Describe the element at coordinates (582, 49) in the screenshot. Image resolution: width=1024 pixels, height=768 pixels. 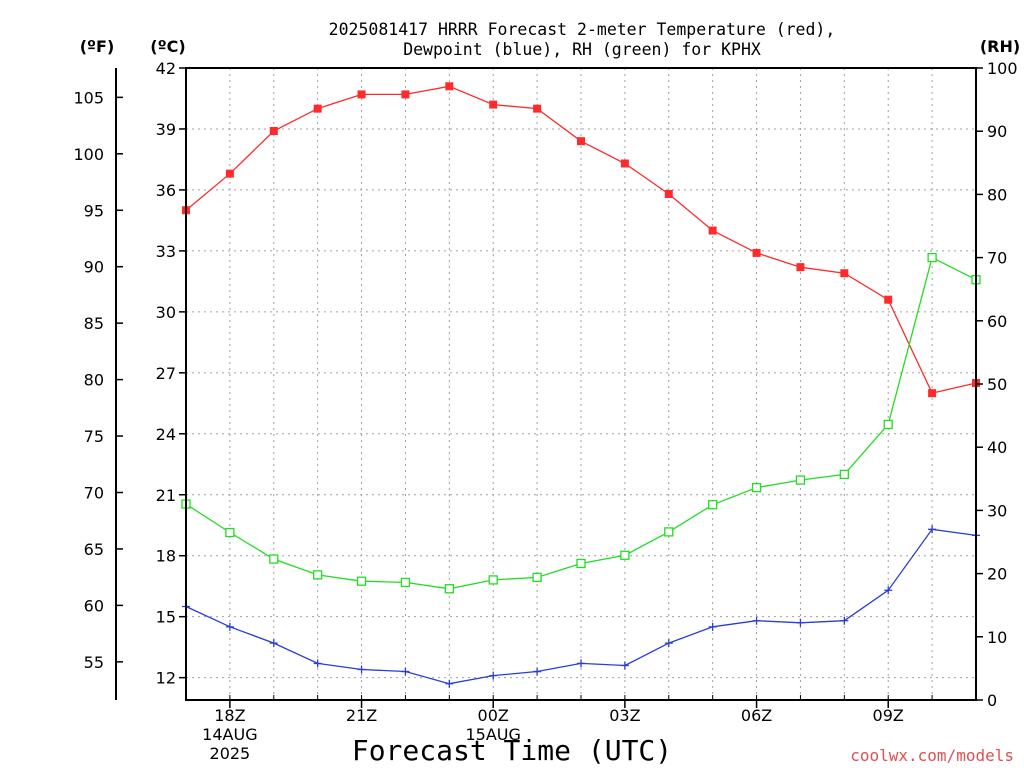
I see `chart-title-line2: Dewpoint (blue), RH (green) for KPHX` at that location.